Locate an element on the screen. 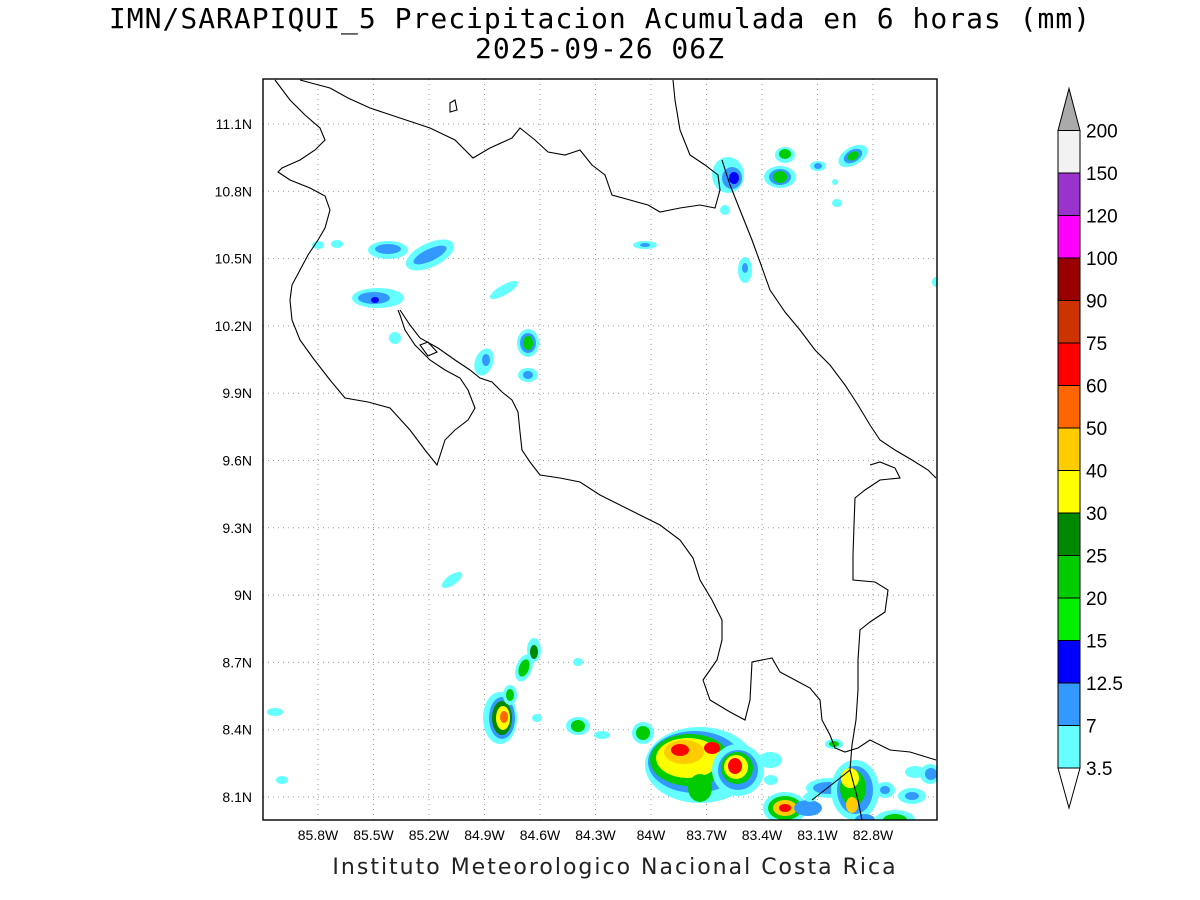 This screenshot has height=900, width=1200. colorbar-label: 7 is located at coordinates (1091, 727).